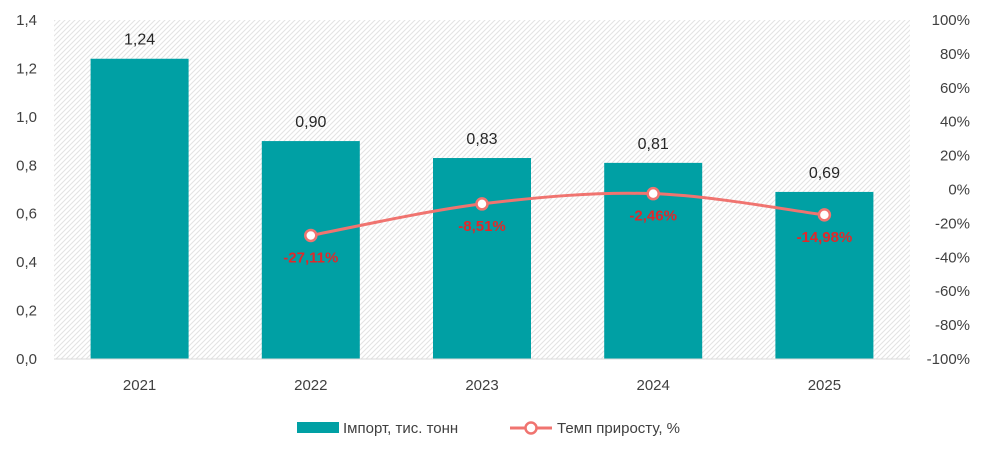 This screenshot has width=987, height=455. I want to click on y-left-tick-label: 0,6, so click(26, 214).